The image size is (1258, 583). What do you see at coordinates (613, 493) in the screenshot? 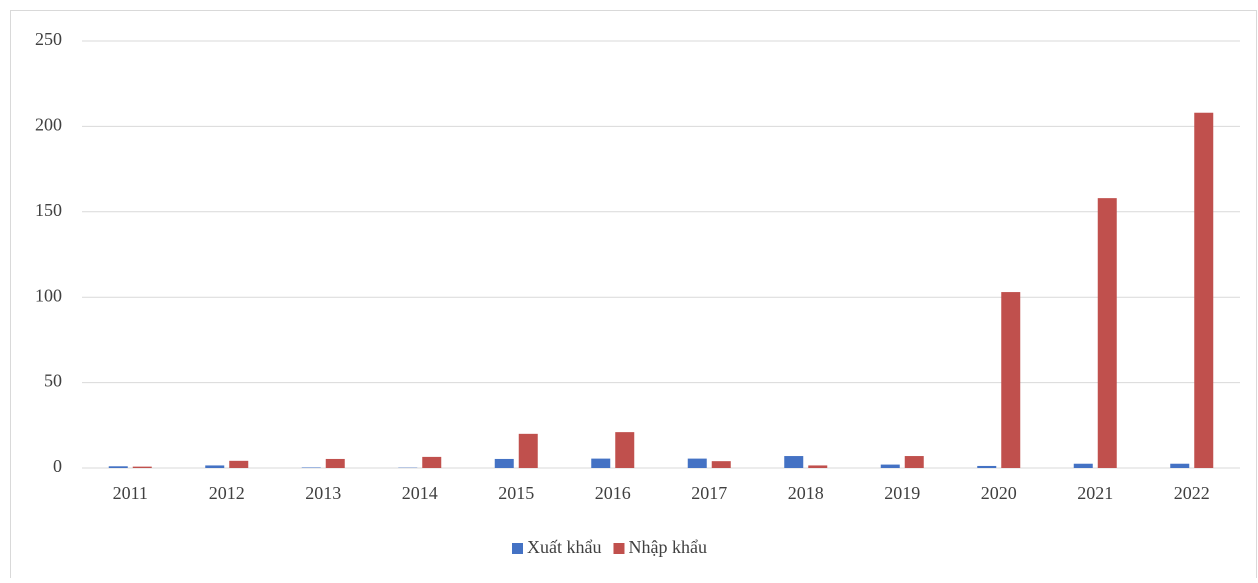
I see `x-tick-label: 2016` at bounding box center [613, 493].